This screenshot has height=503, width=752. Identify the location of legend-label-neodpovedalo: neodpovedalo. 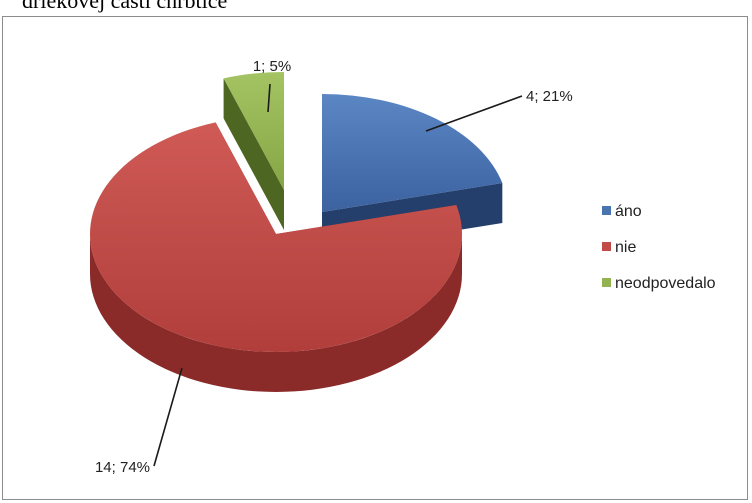
(665, 283).